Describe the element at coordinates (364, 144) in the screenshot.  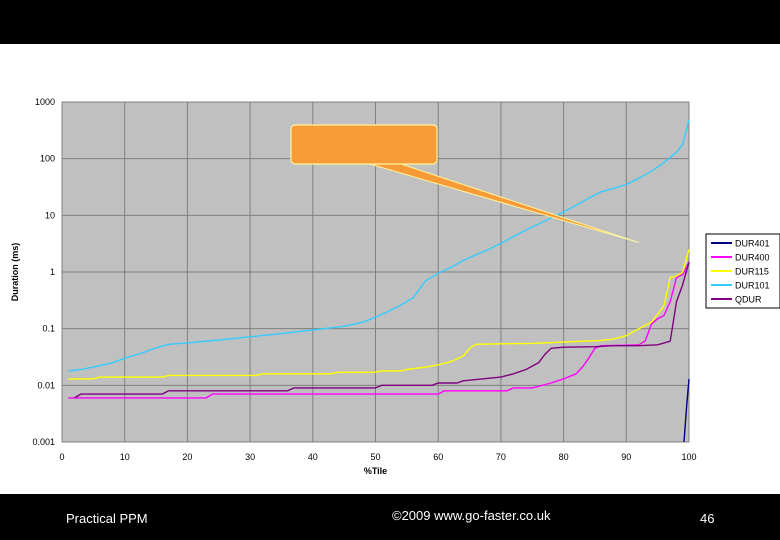
I see `callout-box` at that location.